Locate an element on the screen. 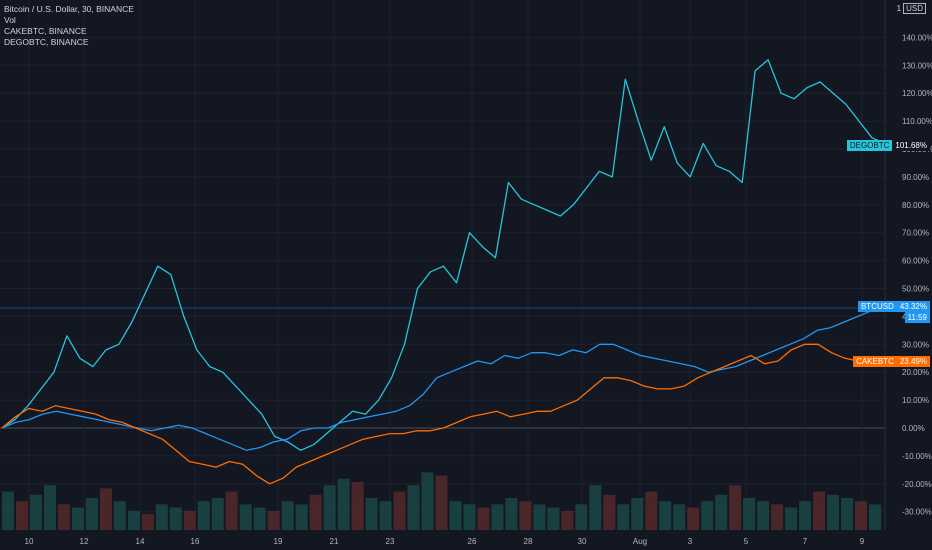  btc-tag-time: 11:59 is located at coordinates (917, 317).